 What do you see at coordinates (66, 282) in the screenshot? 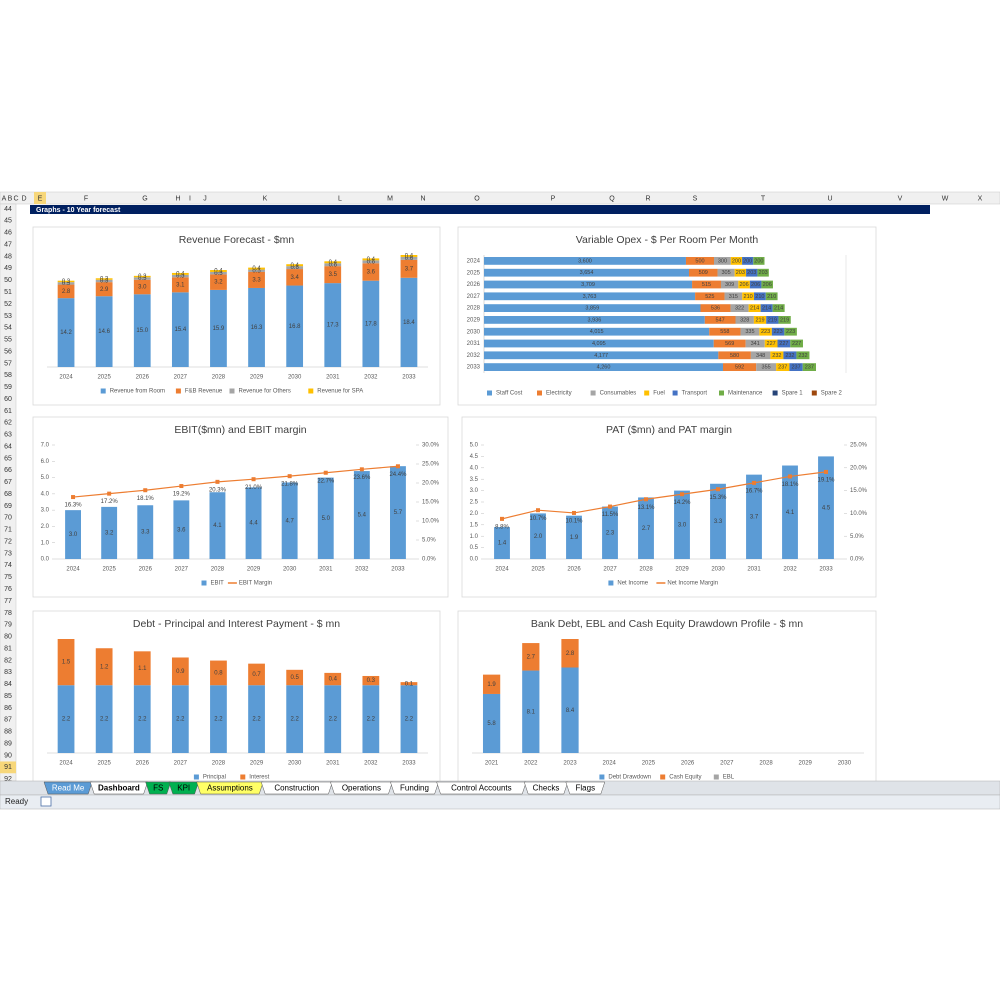
I see `data-label: 0.3` at bounding box center [66, 282].